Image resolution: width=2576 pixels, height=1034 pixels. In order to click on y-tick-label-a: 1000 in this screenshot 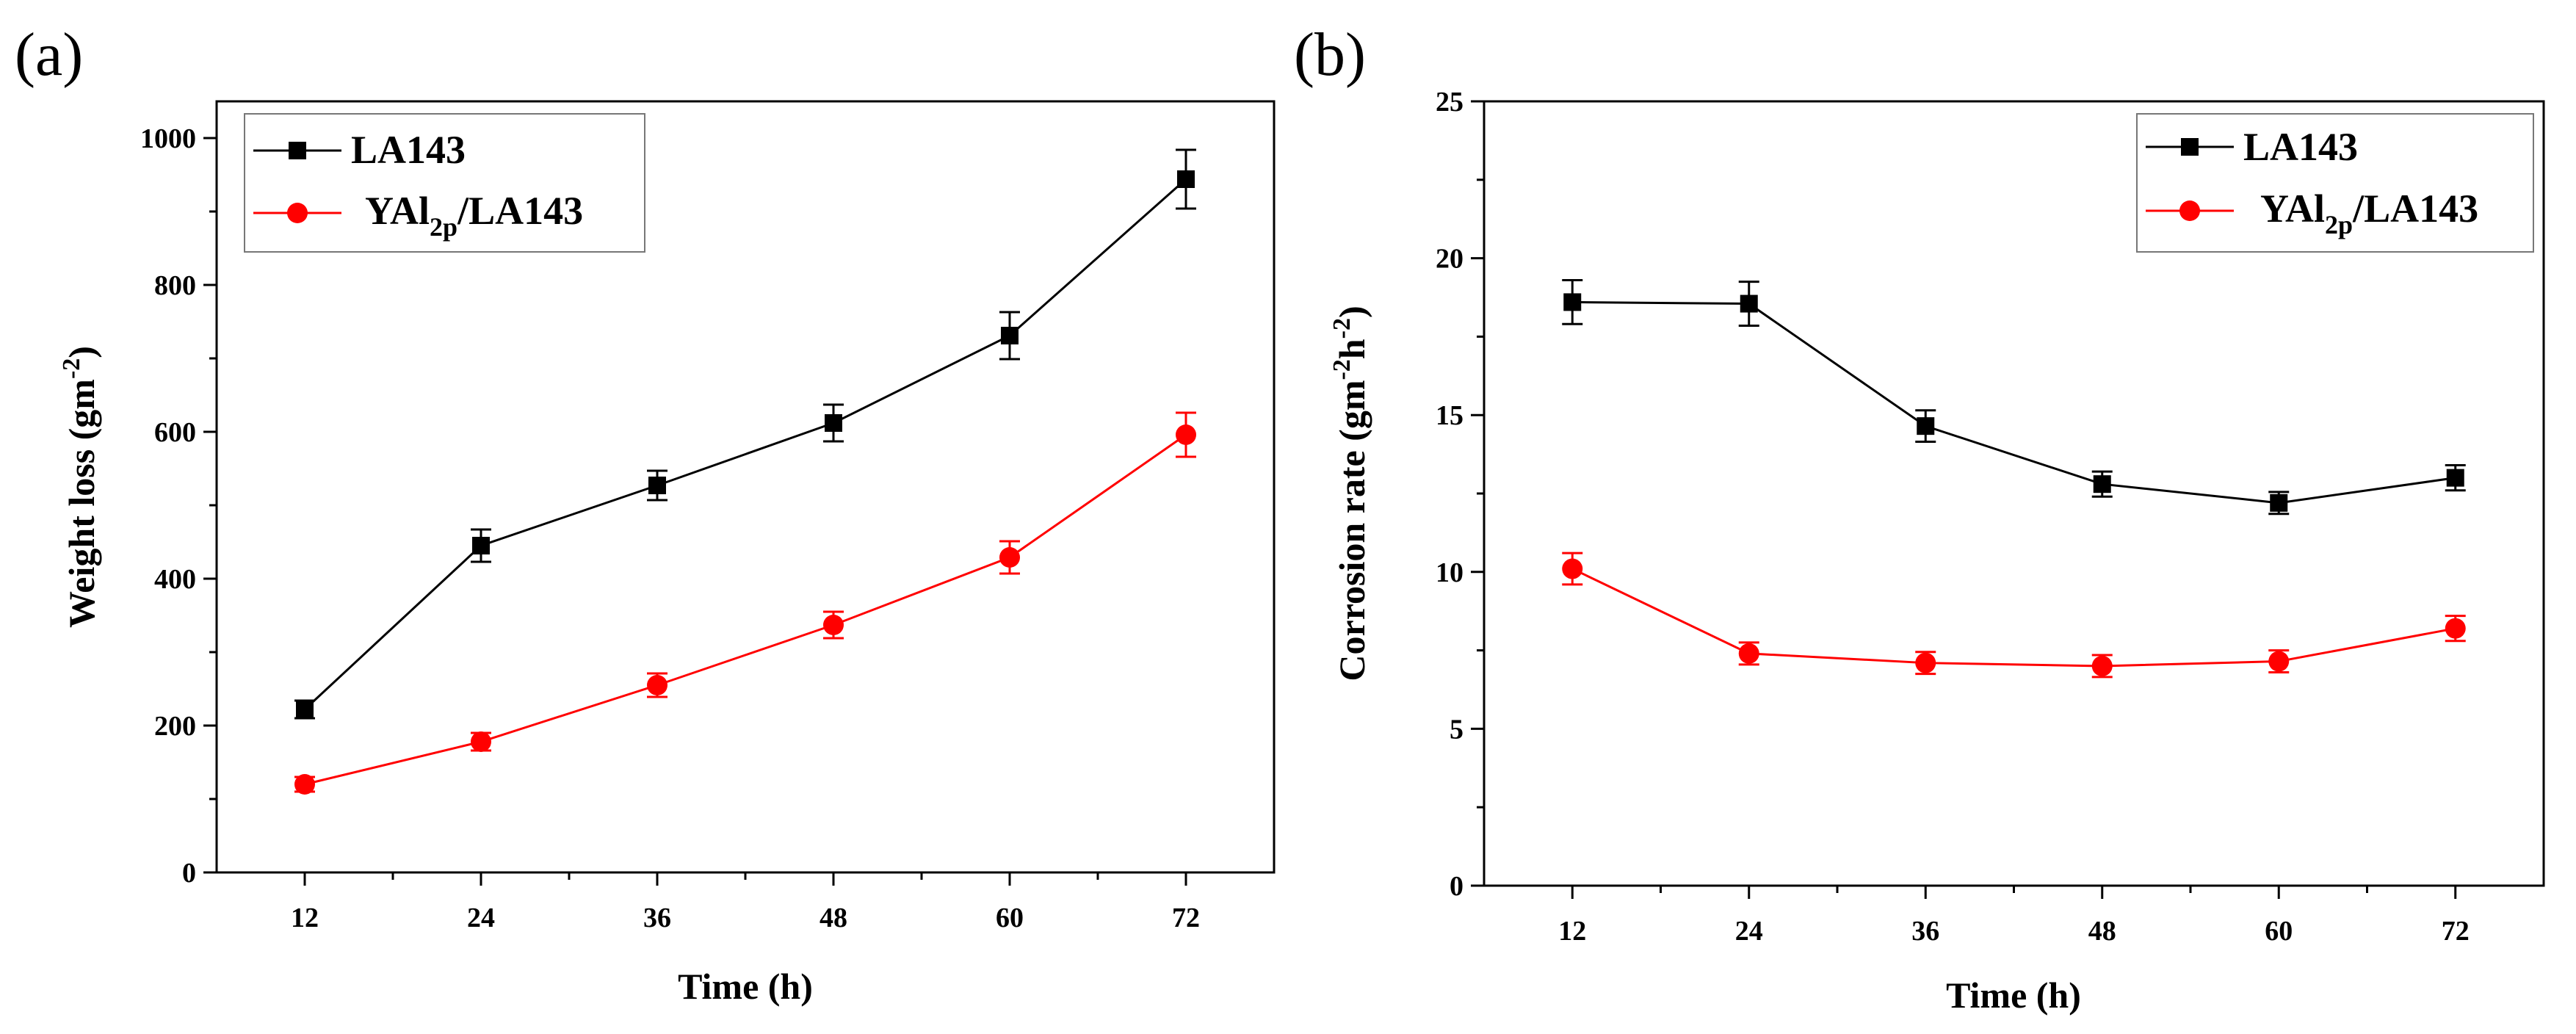, I will do `click(168, 138)`.